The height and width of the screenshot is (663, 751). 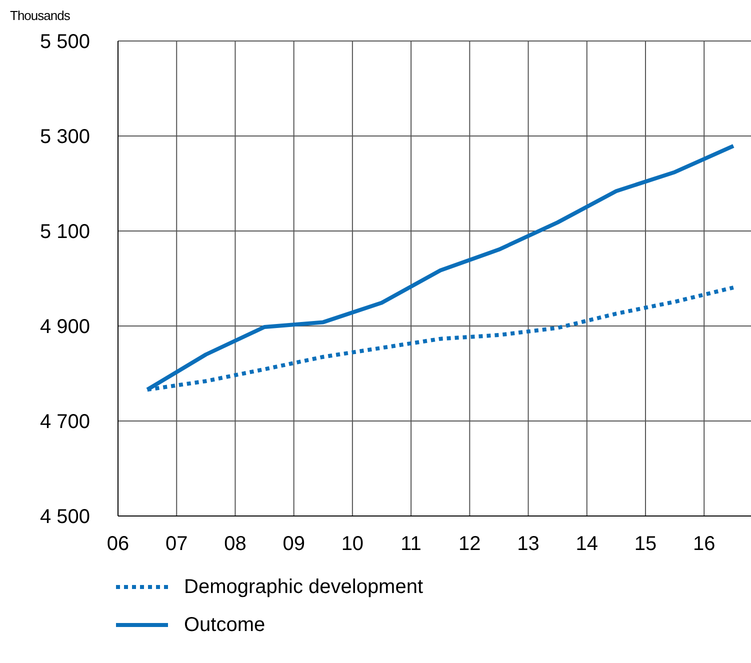 What do you see at coordinates (645, 544) in the screenshot?
I see `x-tick-label: 15` at bounding box center [645, 544].